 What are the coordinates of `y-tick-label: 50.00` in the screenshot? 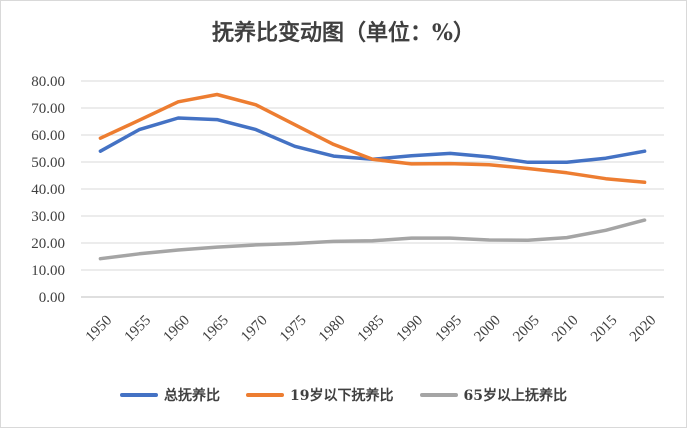 It's located at (48, 163).